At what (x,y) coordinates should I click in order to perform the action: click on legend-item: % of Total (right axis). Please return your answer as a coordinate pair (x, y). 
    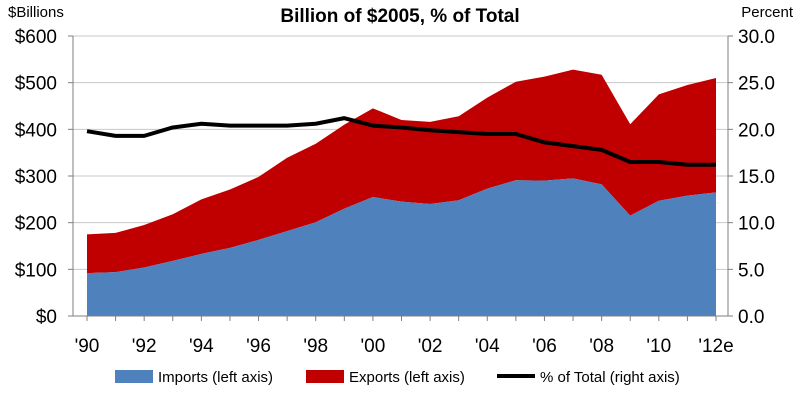
    Looking at the image, I should click on (588, 377).